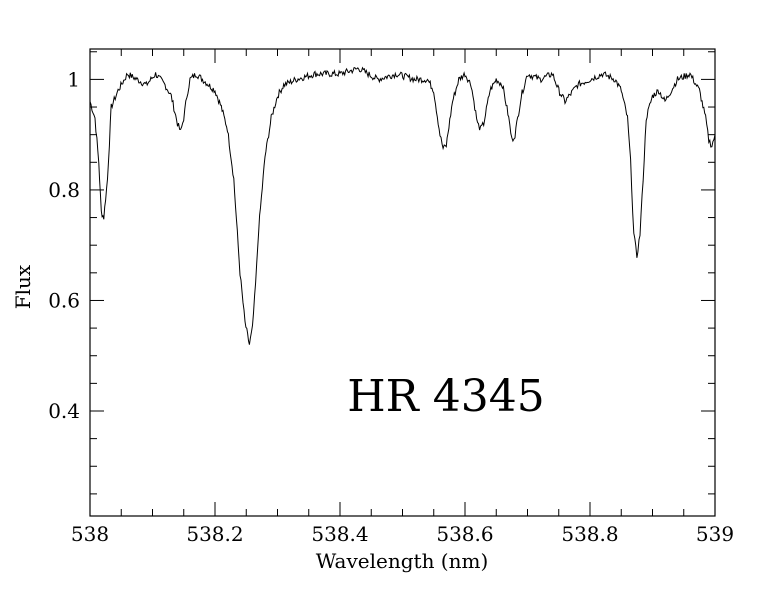  What do you see at coordinates (64, 300) in the screenshot?
I see `y-tick-label: 0.6` at bounding box center [64, 300].